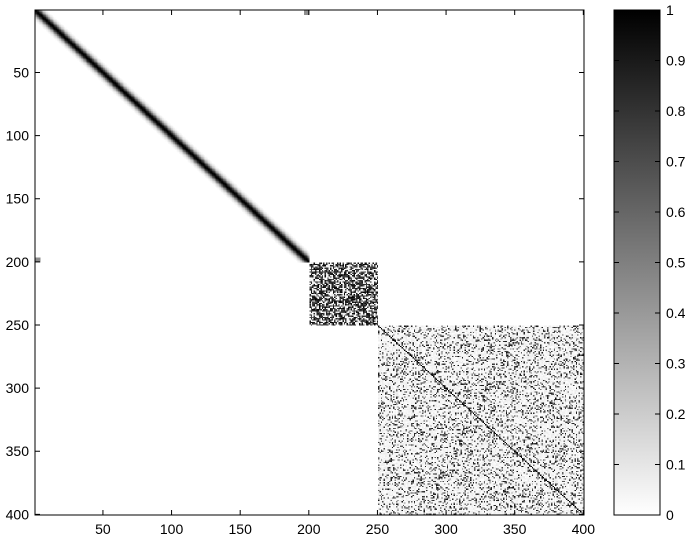  What do you see at coordinates (676, 364) in the screenshot?
I see `colorbar-tick-label: 0.3` at bounding box center [676, 364].